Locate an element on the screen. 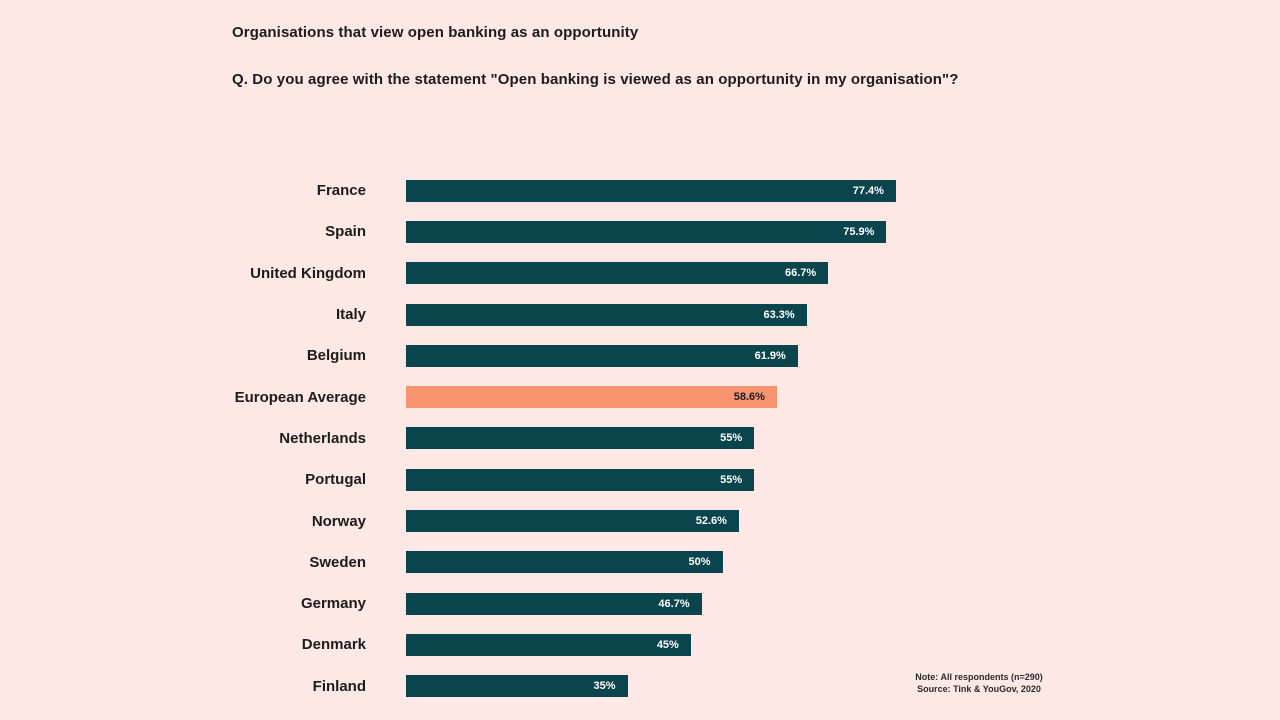 The width and height of the screenshot is (1280, 720). bar-row: Denmark 45% is located at coordinates (635, 644).